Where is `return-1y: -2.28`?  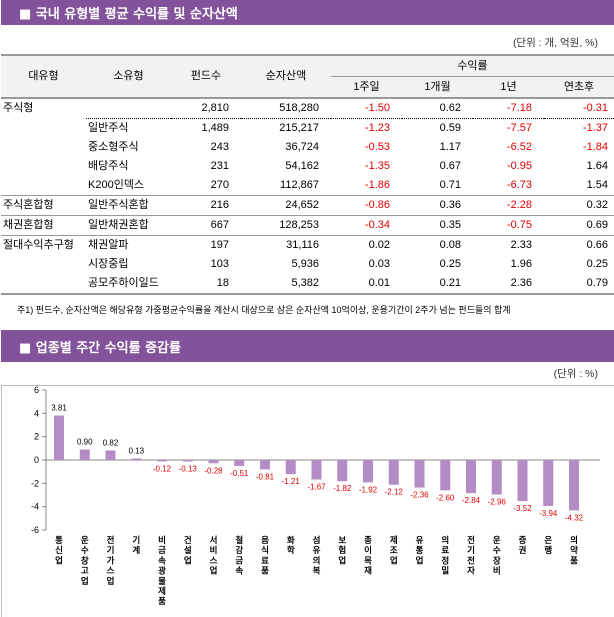 return-1y: -2.28 is located at coordinates (519, 205).